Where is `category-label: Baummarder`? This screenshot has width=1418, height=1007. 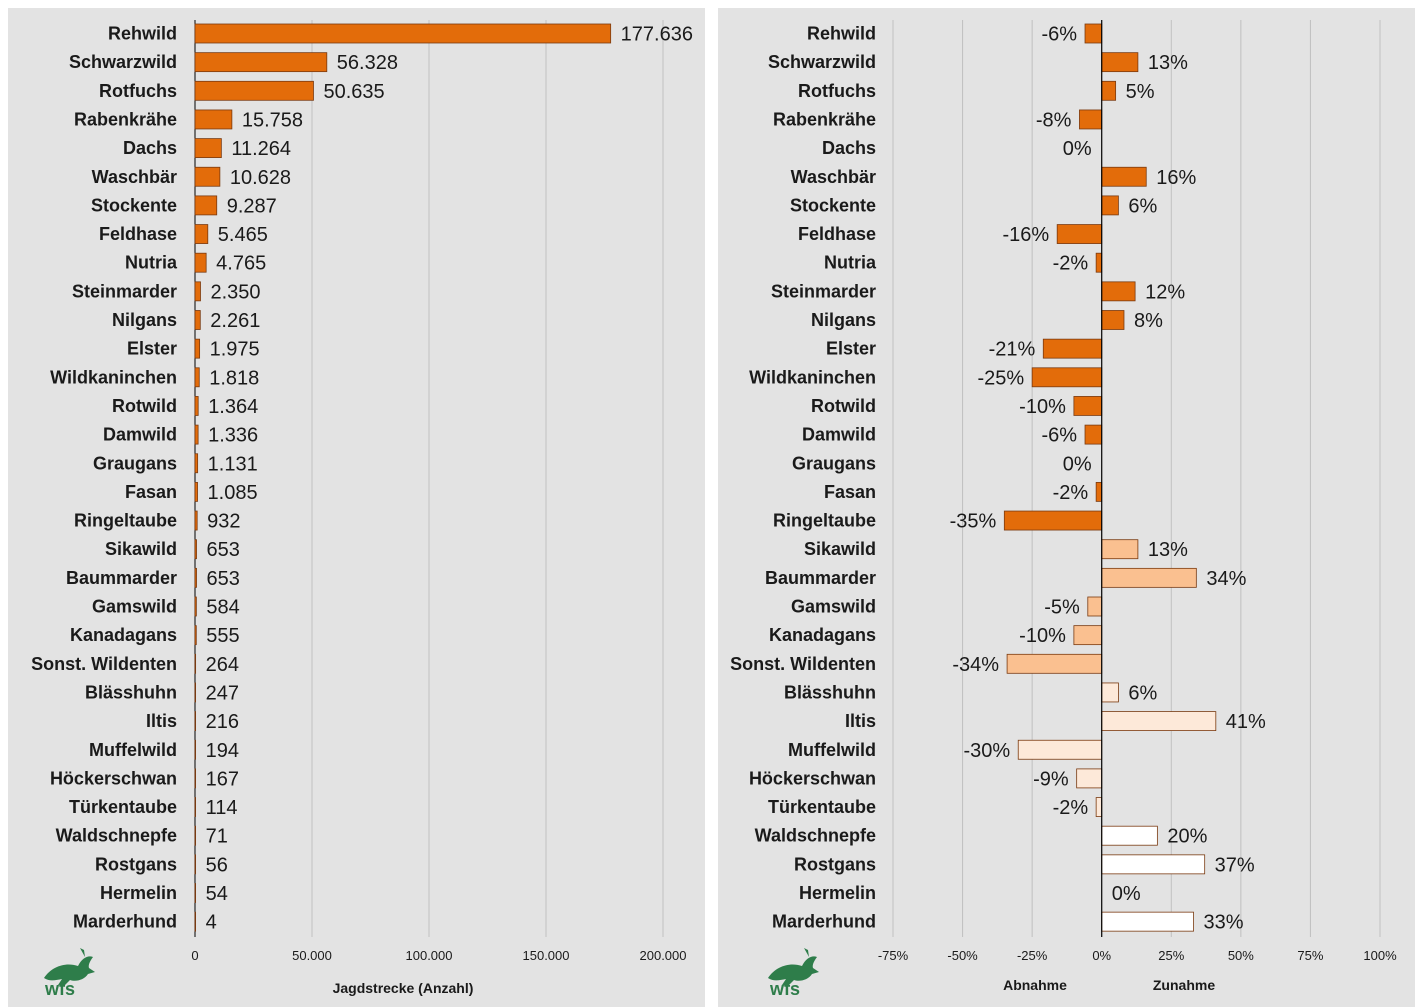 category-label: Baummarder is located at coordinates (121, 578).